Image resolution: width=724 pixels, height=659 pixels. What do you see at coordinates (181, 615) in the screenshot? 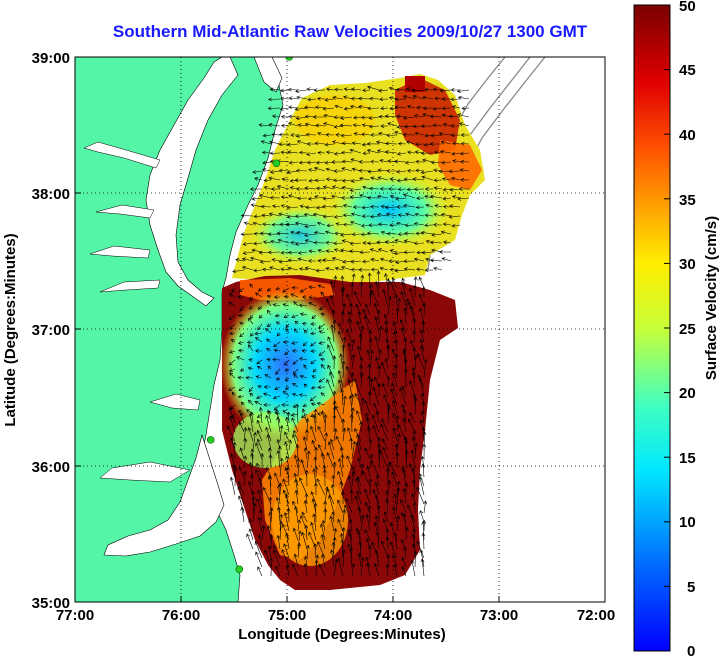
I see `x-tick-label: 76:00` at bounding box center [181, 615].